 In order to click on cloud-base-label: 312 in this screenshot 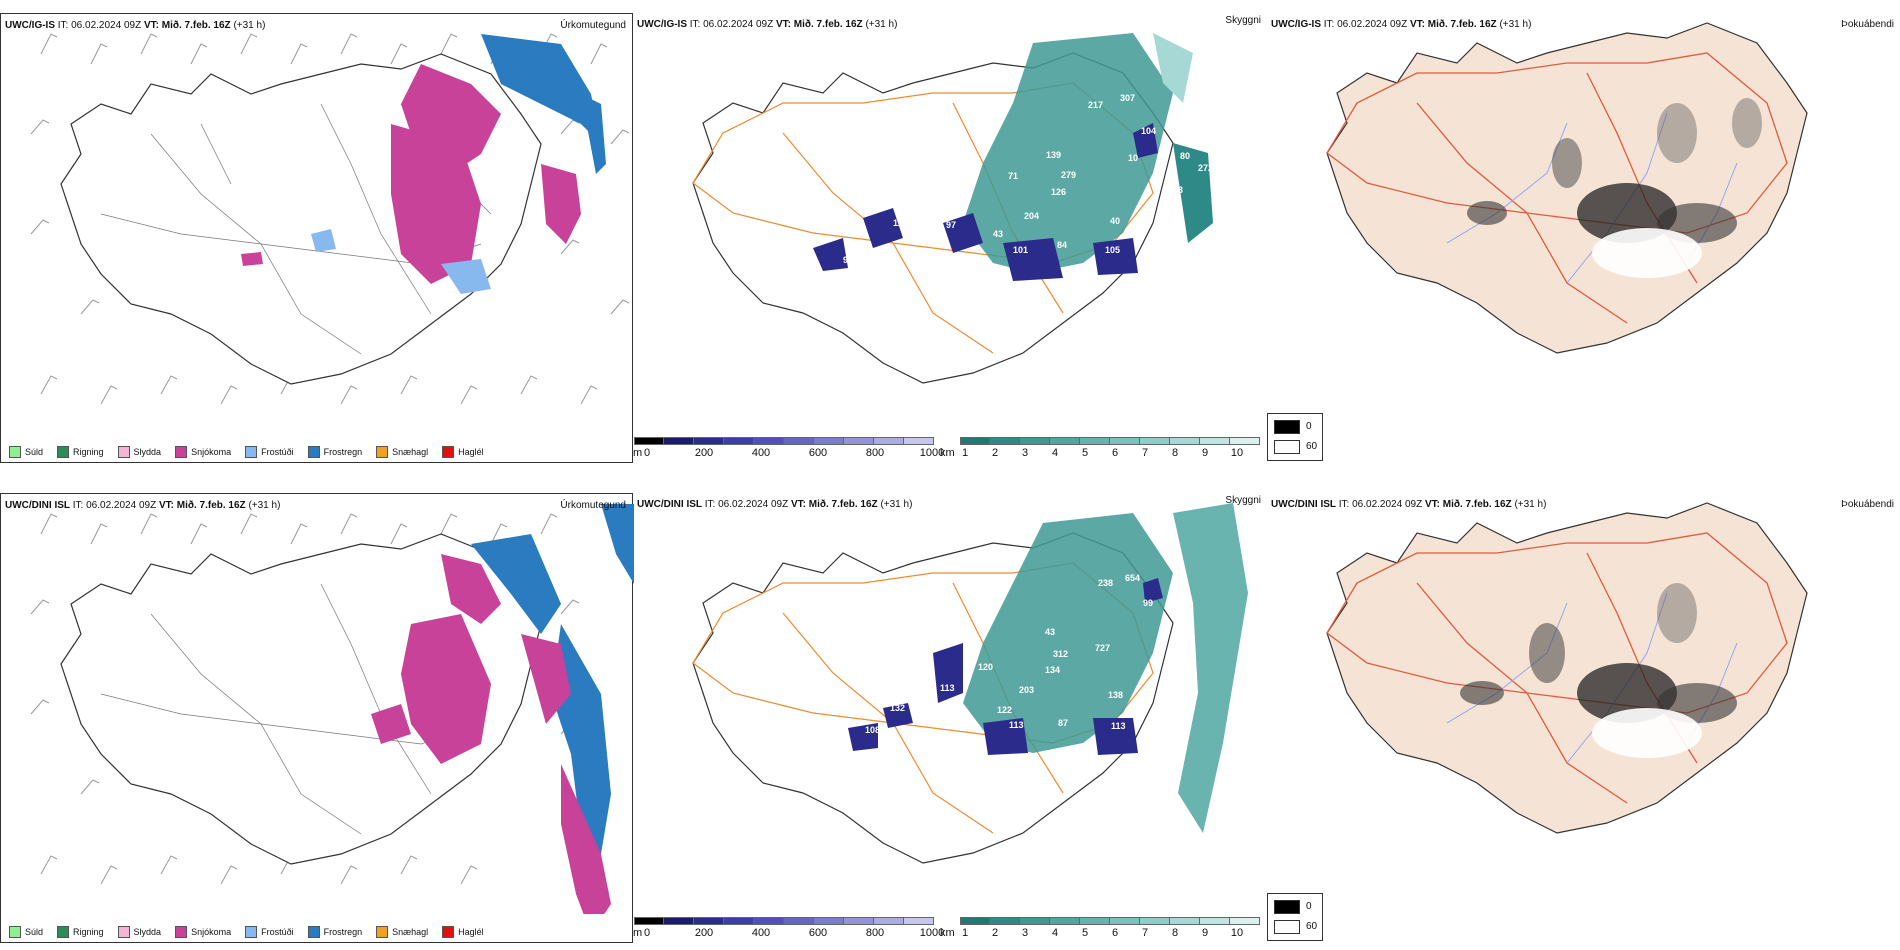, I will do `click(1060, 654)`.